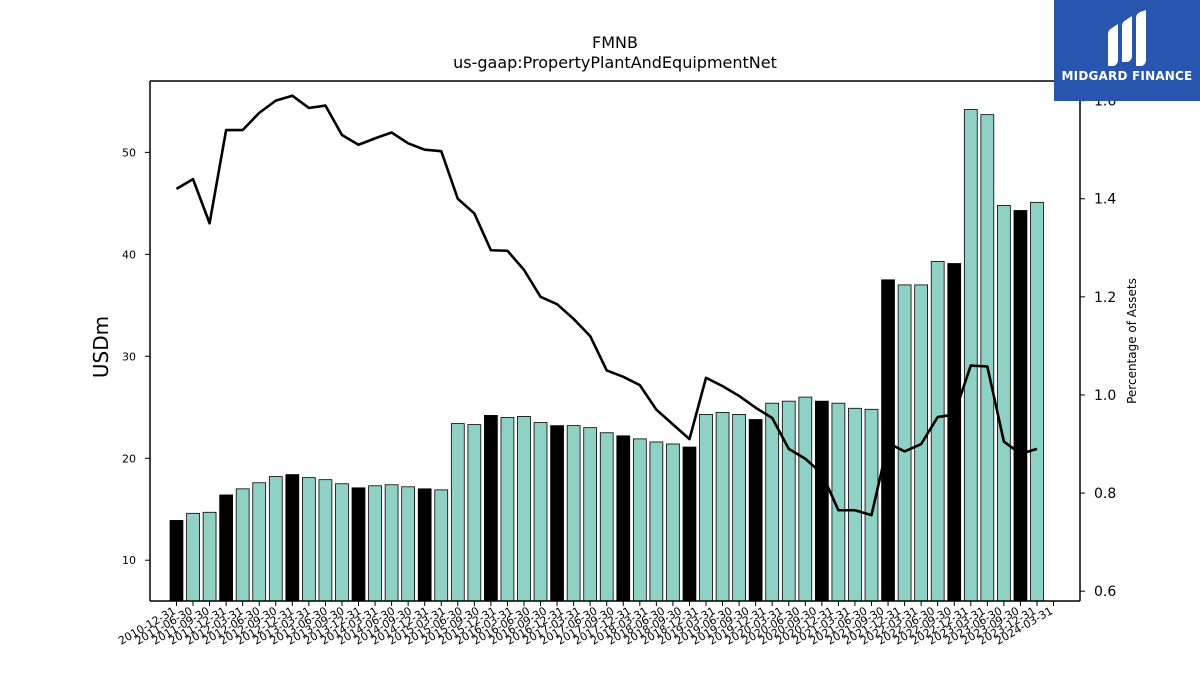 This screenshot has height=675, width=1200. Describe the element at coordinates (129, 458) in the screenshot. I see `left-tick-label: 20` at that location.